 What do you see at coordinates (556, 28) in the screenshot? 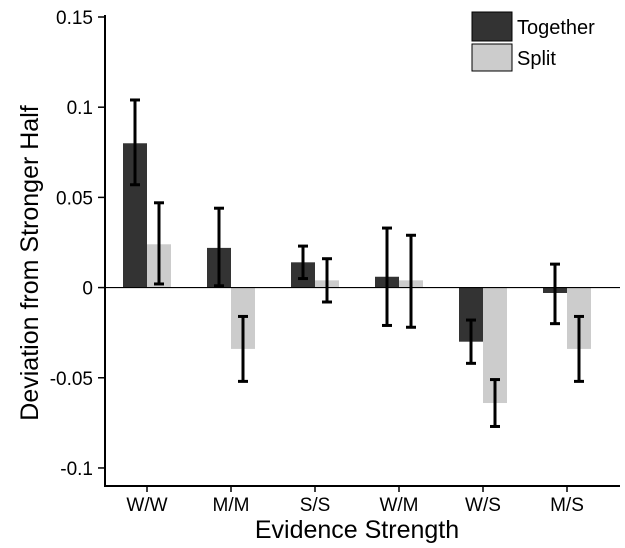
I see `legend-label-together: Together` at bounding box center [556, 28].